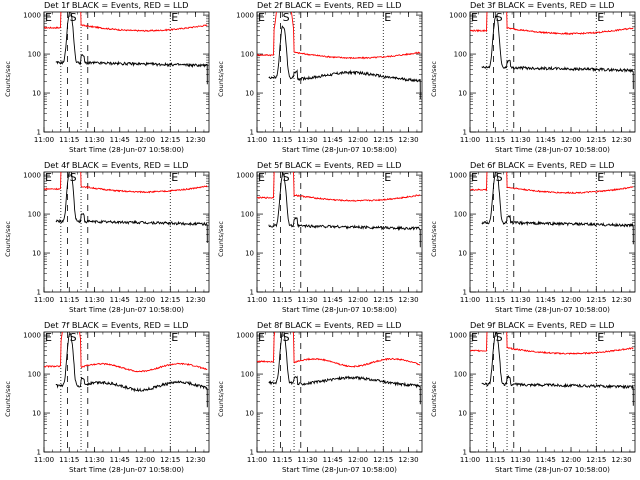 The width and height of the screenshot is (640, 480). Describe the element at coordinates (542, 5) in the screenshot. I see `panel-title: Det 3f BLACK = Events, RED = LLD` at that location.